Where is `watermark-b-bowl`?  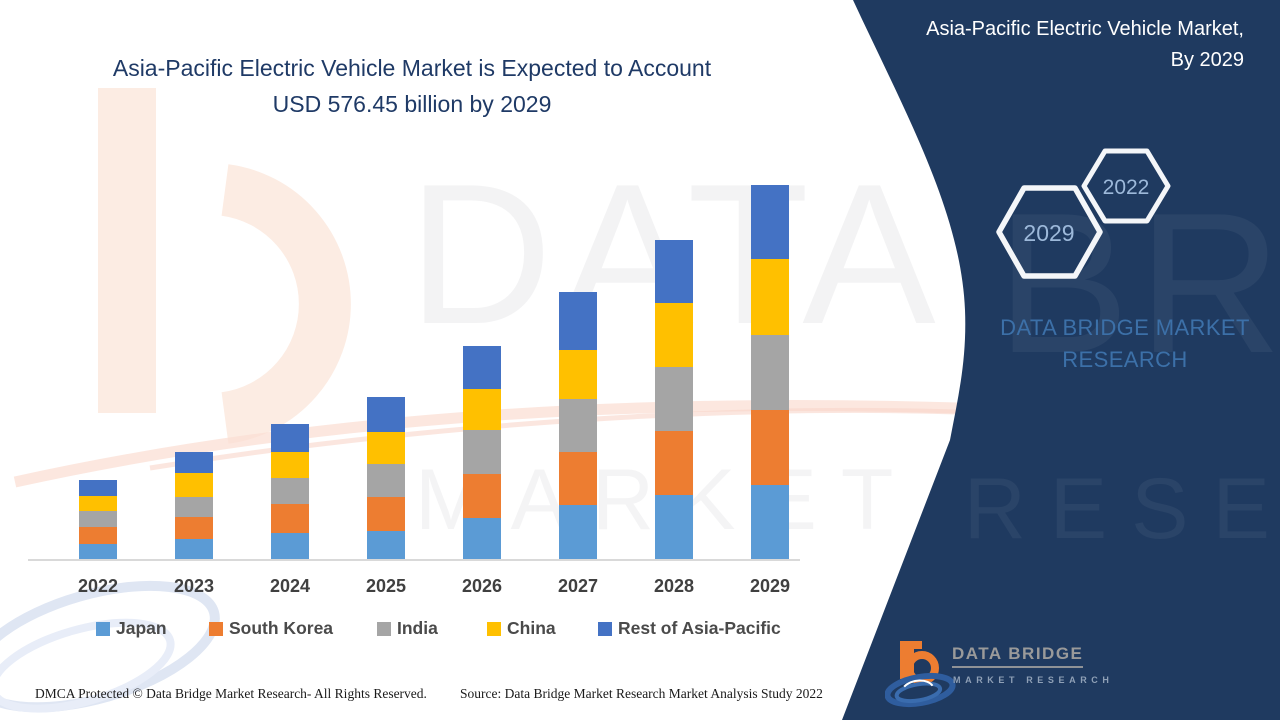 watermark-b-bowl is located at coordinates (285, 304).